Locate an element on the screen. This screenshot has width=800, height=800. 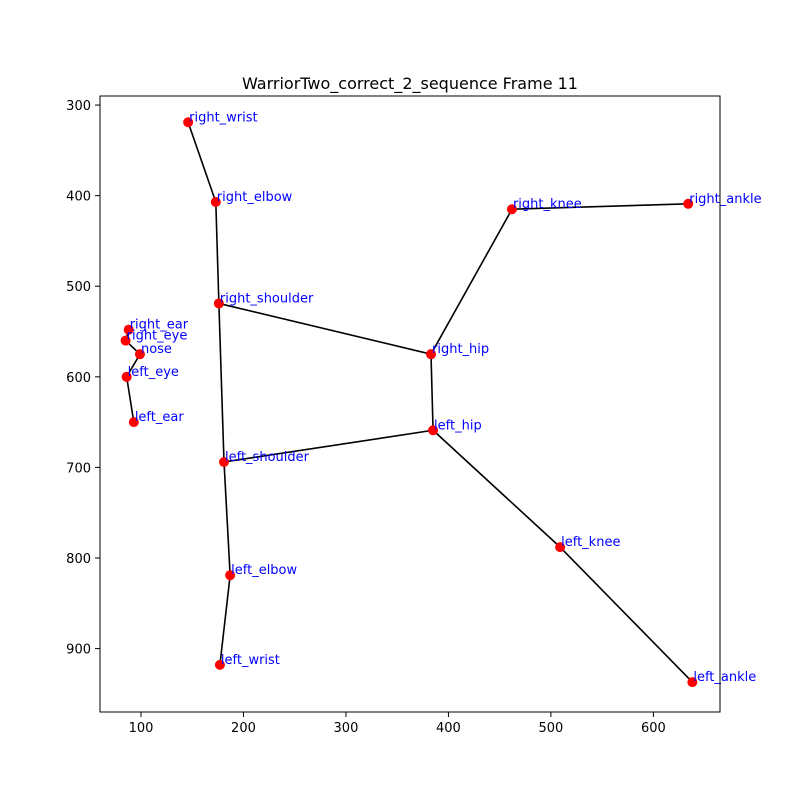
y-tick-label: 400 is located at coordinates (78, 197).